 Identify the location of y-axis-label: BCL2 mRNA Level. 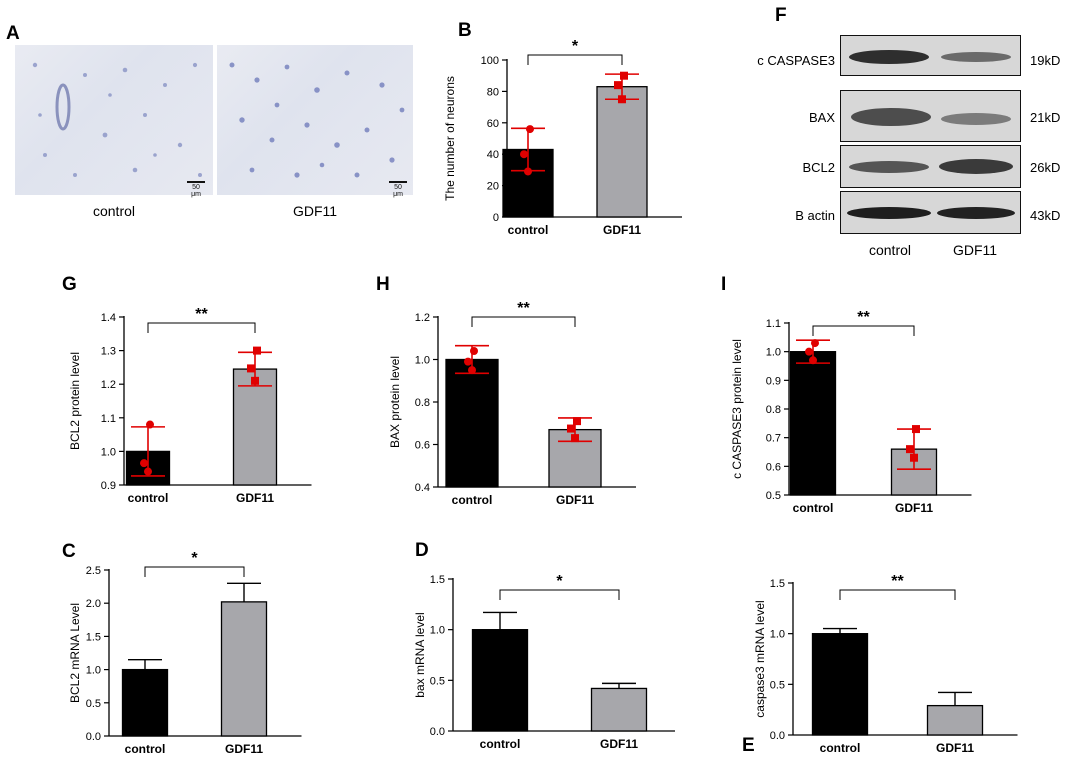
(75, 653).